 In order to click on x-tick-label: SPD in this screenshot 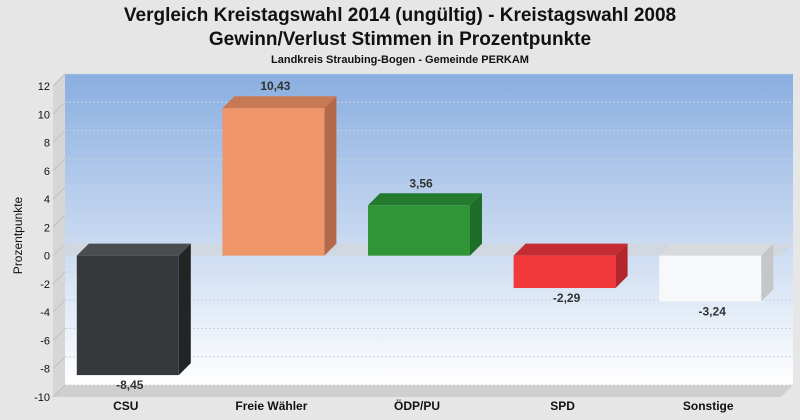, I will do `click(562, 406)`.